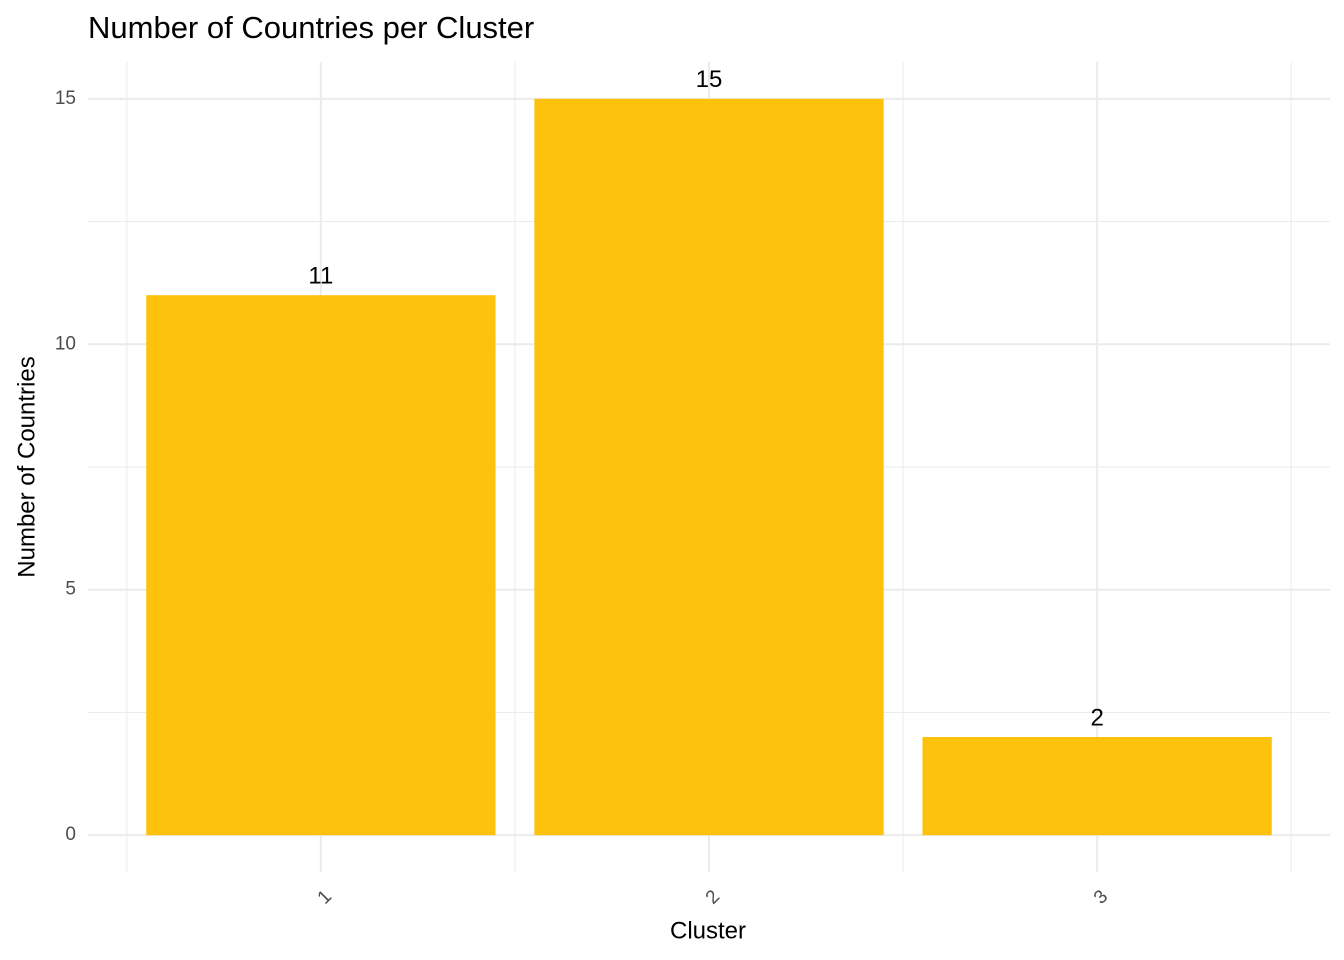 This screenshot has width=1344, height=960. I want to click on y-tick-label: 0, so click(70, 834).